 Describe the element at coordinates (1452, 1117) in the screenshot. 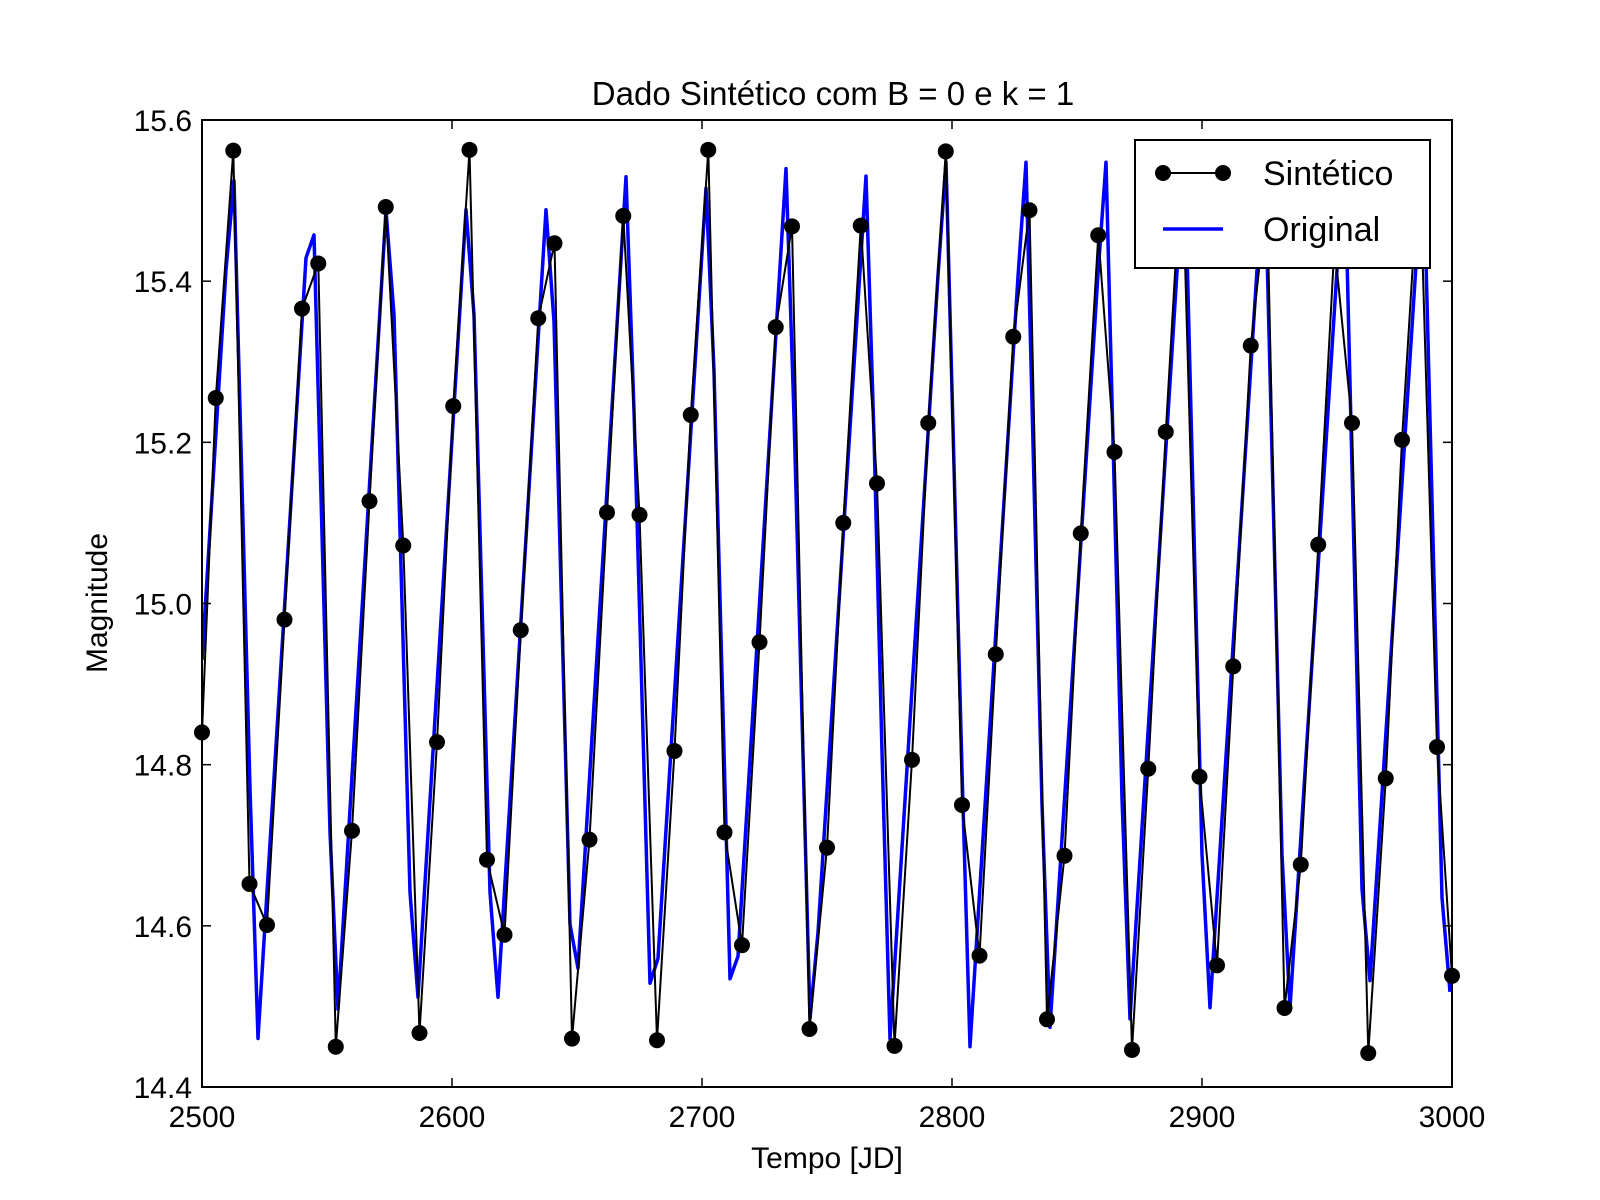

I see `x-tick-label: 3000` at that location.